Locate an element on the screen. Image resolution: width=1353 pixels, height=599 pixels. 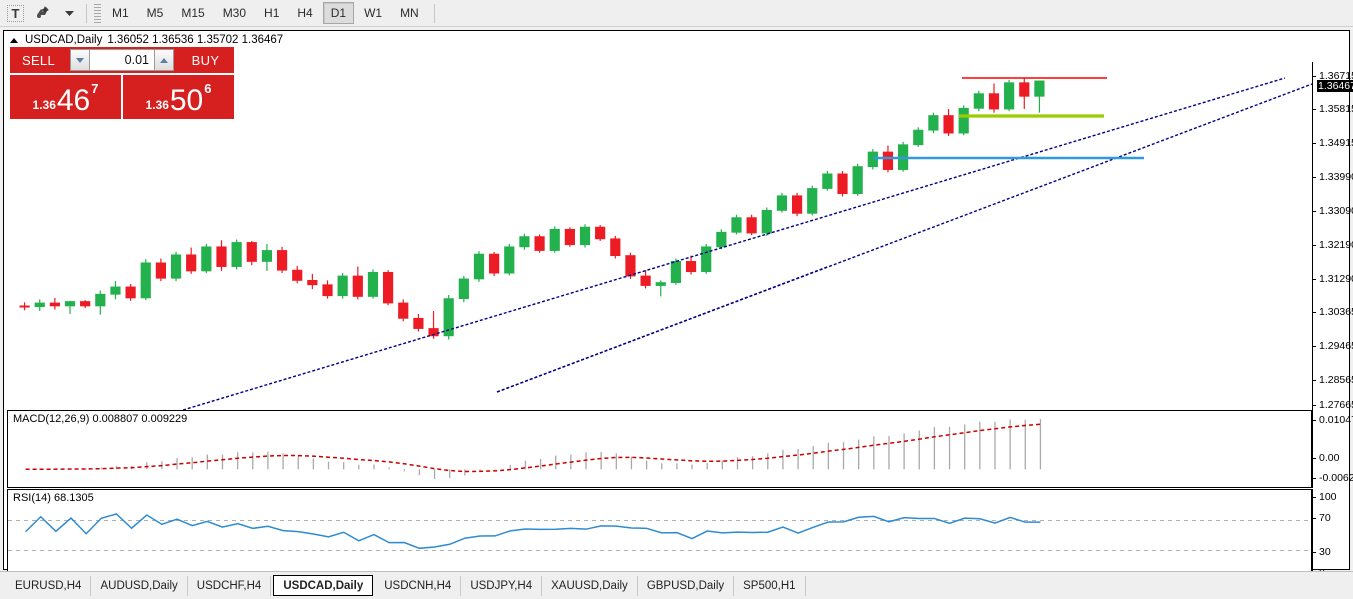
chart-symbol-label: USDCAD,Daily is located at coordinates (64, 40).